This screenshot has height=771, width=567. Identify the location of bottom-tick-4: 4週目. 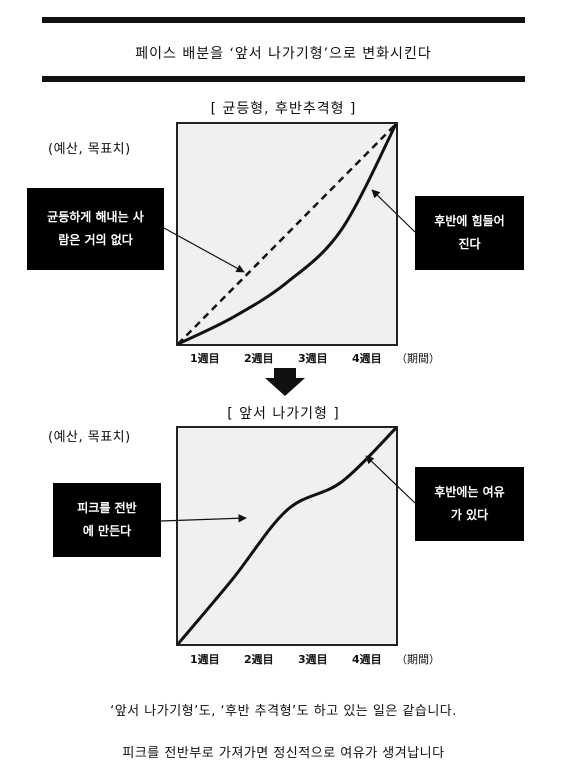
(367, 659).